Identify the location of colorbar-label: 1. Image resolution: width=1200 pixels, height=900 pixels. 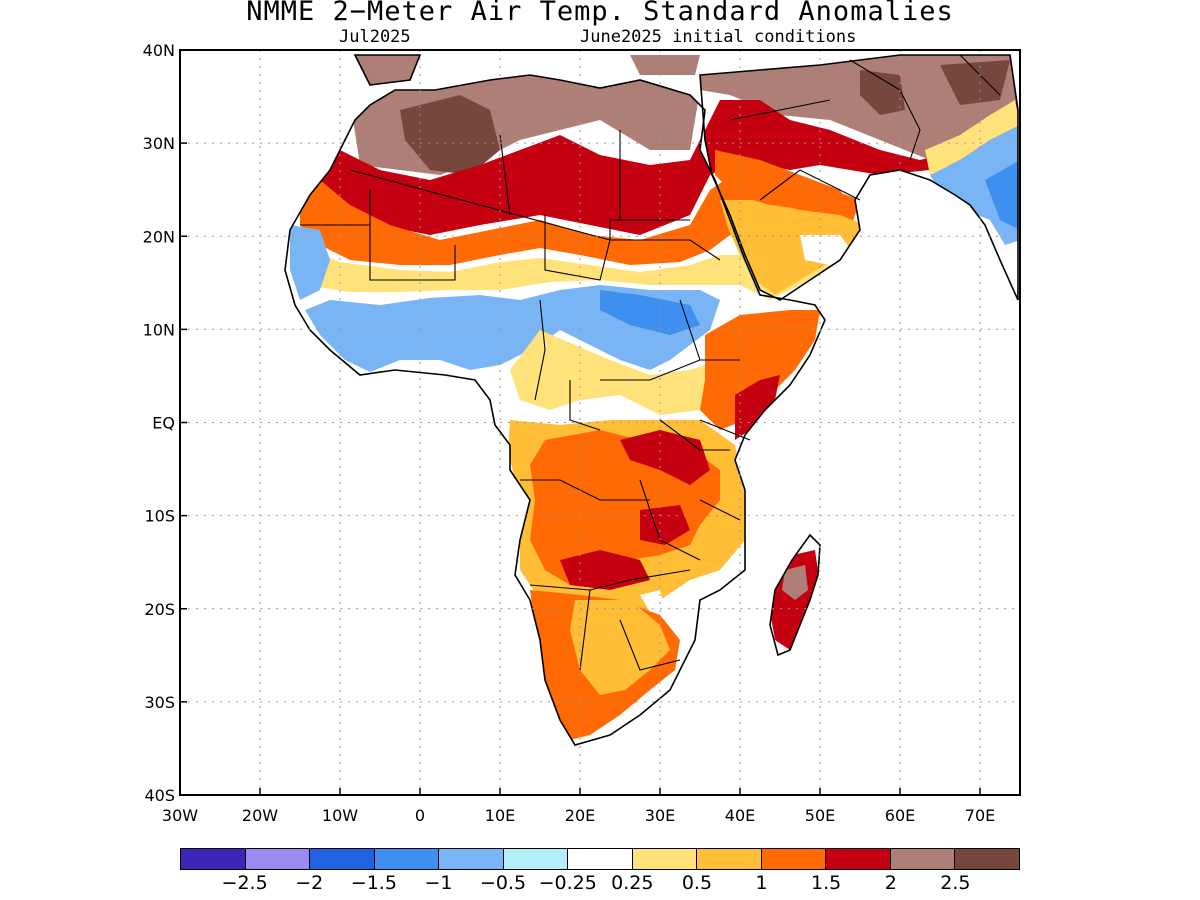
(761, 883).